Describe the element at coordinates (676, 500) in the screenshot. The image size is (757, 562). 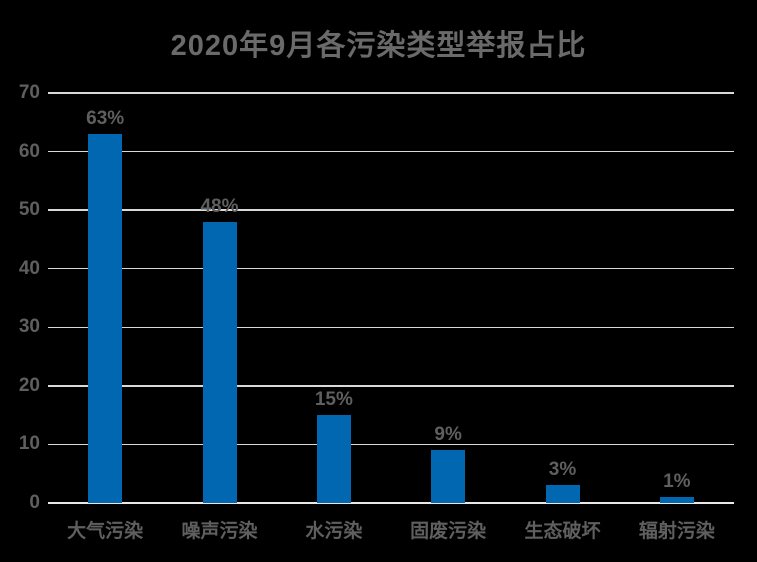
I see `bar-辐射污染` at that location.